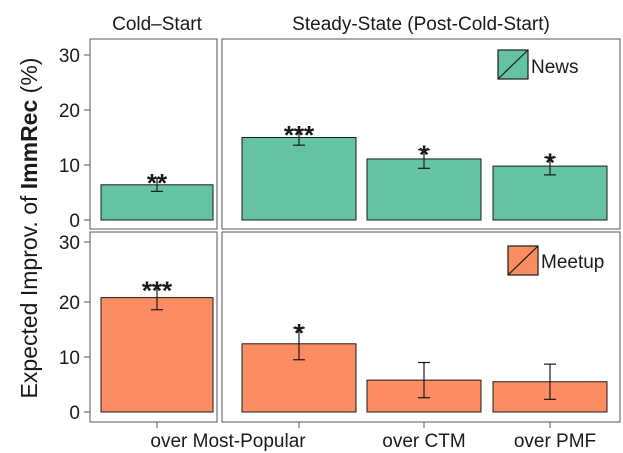 Image resolution: width=623 pixels, height=453 pixels. Describe the element at coordinates (74, 139) in the screenshot. I see `y-axis-news: 0 10 20 30` at that location.